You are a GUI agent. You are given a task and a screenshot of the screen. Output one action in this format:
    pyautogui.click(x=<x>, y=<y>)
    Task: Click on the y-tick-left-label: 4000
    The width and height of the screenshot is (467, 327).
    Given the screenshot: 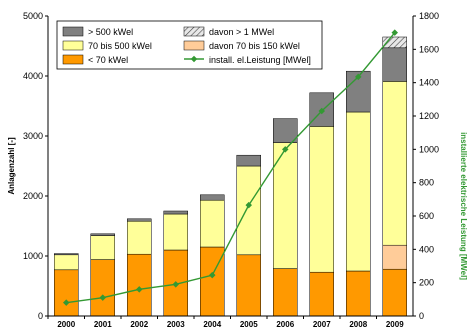 What is the action you would take?
    pyautogui.click(x=33, y=76)
    